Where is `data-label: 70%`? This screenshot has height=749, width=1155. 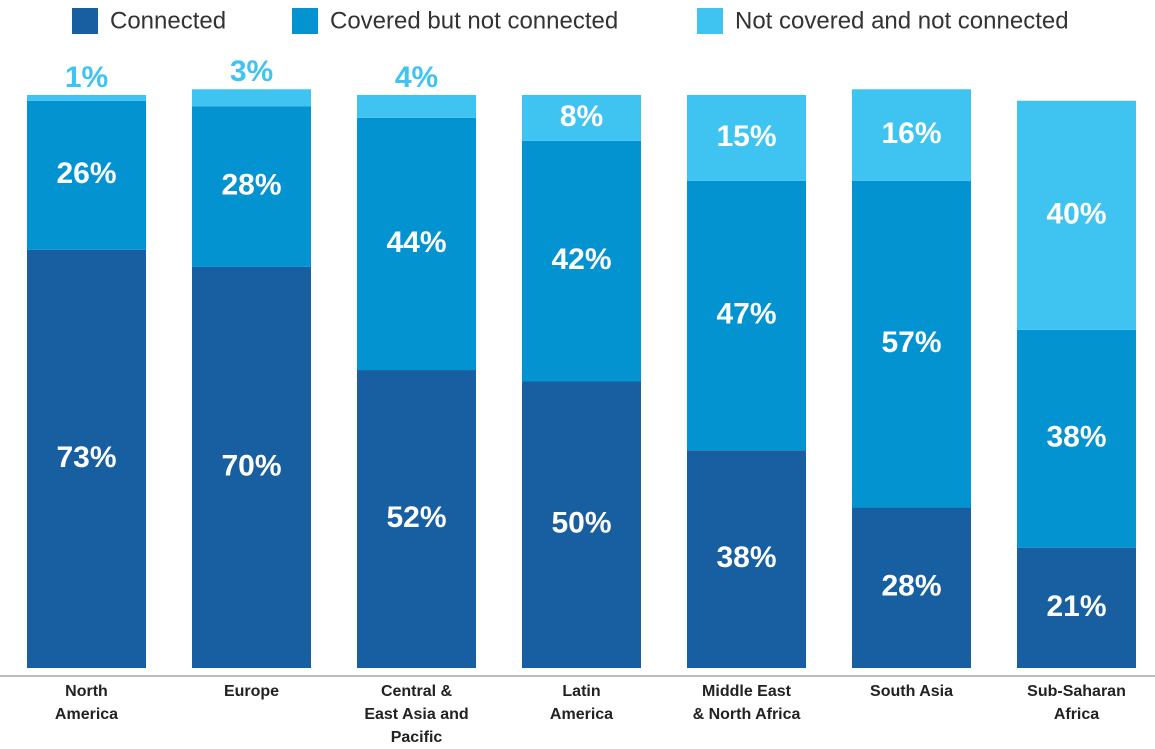
data-label: 70% is located at coordinates (251, 465).